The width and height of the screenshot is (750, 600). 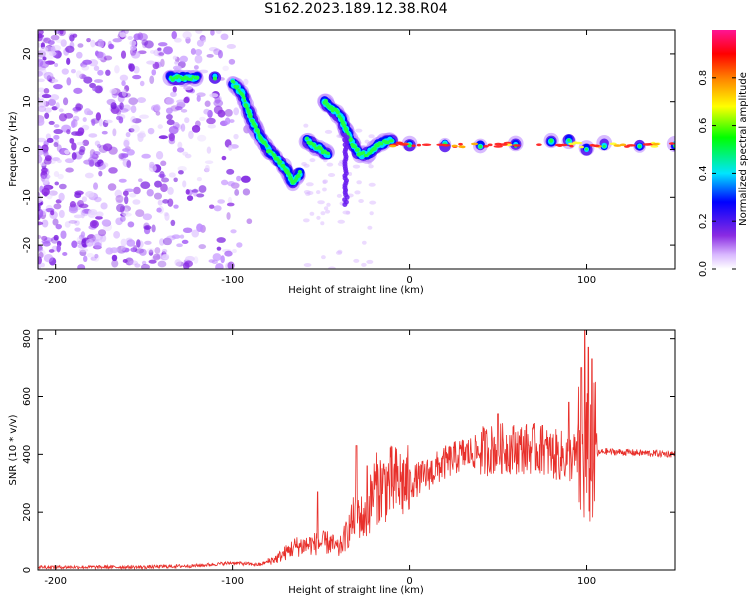 What do you see at coordinates (345, 204) in the screenshot?
I see `ridge-streak` at bounding box center [345, 204].